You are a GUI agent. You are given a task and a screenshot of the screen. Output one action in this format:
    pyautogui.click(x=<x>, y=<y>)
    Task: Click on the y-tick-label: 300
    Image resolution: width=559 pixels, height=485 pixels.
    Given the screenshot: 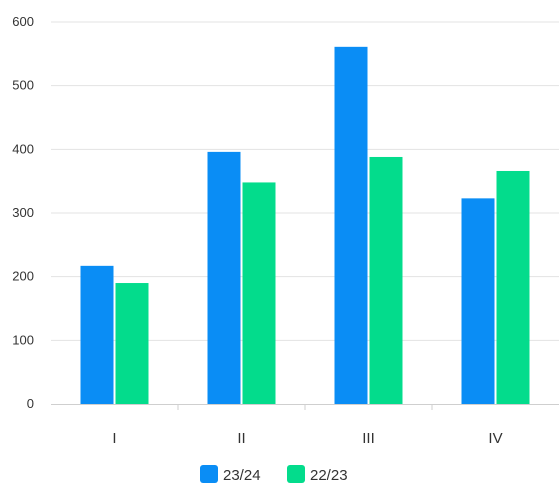 What is the action you would take?
    pyautogui.click(x=23, y=212)
    